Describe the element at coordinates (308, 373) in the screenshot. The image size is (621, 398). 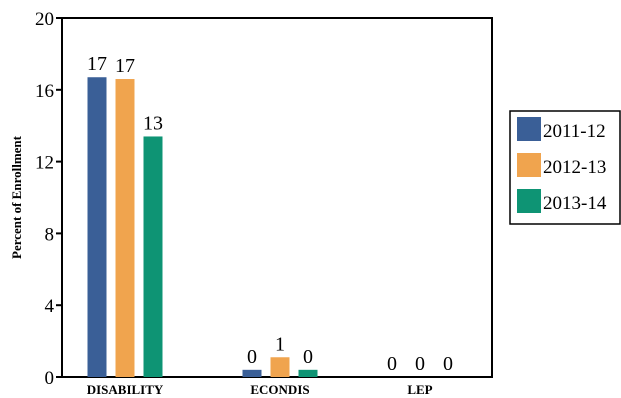
I see `bar-2013-14-ECONDIS` at that location.